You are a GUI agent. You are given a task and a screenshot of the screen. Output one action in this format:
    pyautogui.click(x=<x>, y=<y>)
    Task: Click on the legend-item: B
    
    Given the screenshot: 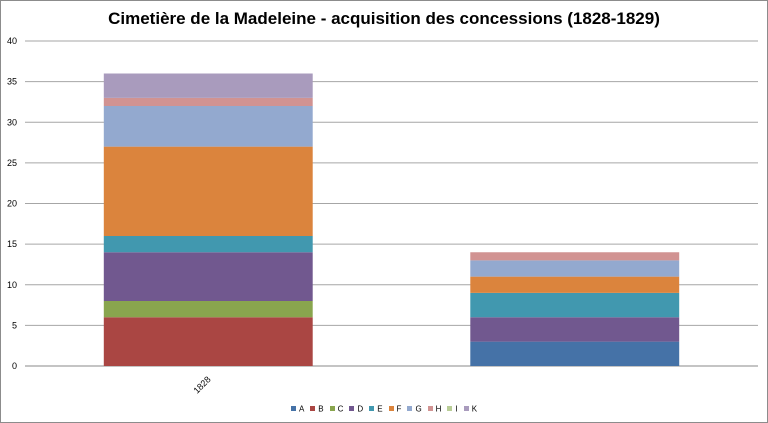 What is the action you would take?
    pyautogui.click(x=317, y=409)
    